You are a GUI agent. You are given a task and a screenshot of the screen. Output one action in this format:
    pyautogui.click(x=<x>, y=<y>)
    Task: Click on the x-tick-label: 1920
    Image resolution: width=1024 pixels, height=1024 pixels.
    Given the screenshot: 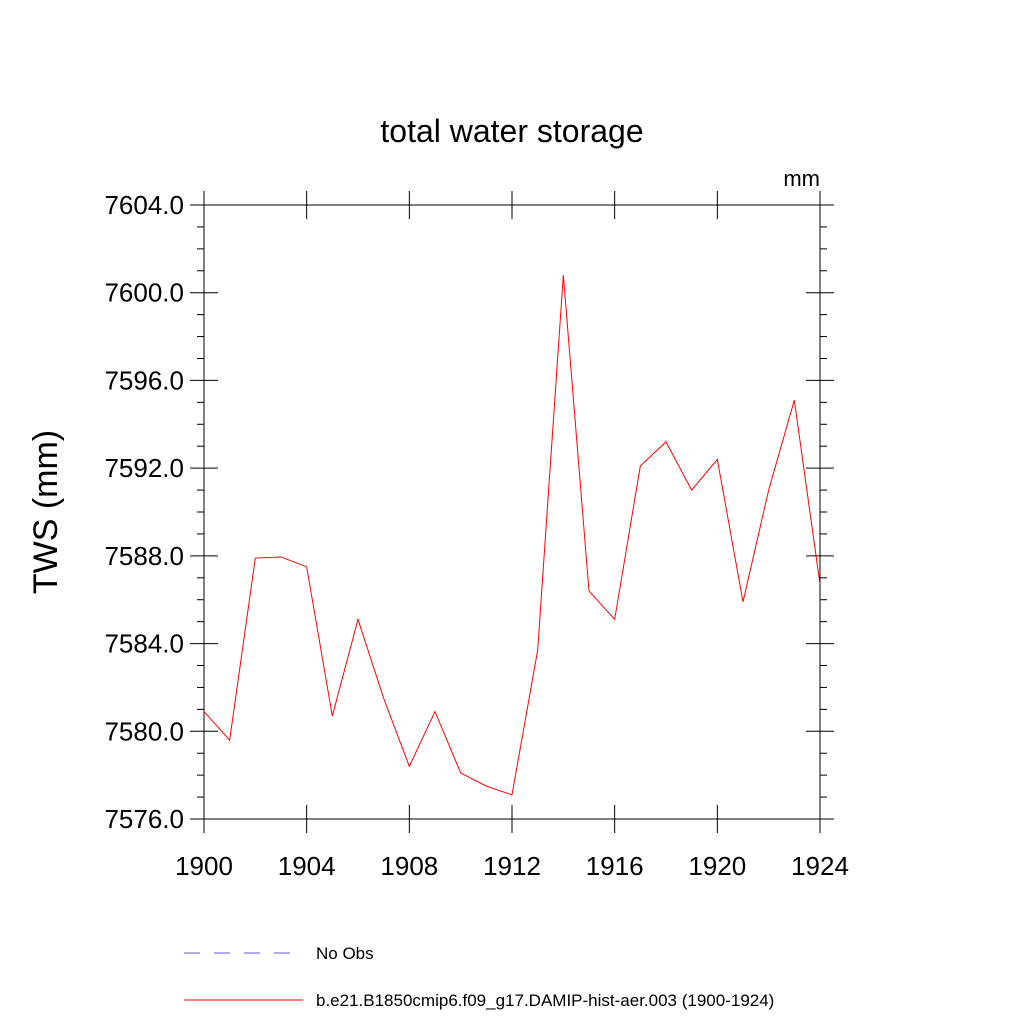 What is the action you would take?
    pyautogui.click(x=717, y=866)
    